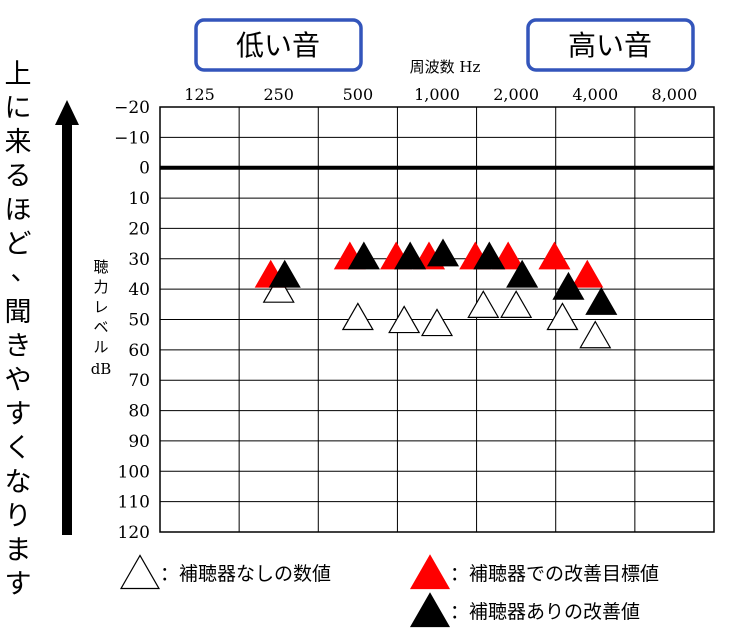  I want to click on x-tick-label: 500, so click(358, 94).